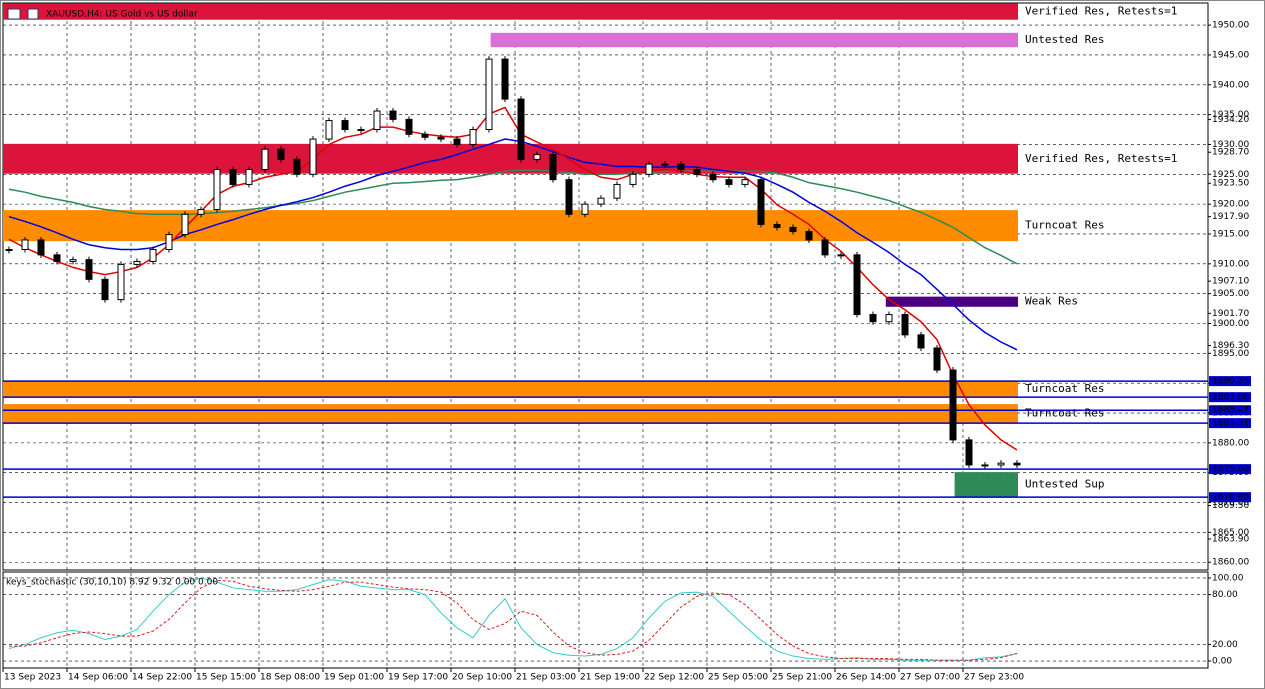  Describe the element at coordinates (1230, 205) in the screenshot. I see `y-tick-label: 1920.00` at that location.